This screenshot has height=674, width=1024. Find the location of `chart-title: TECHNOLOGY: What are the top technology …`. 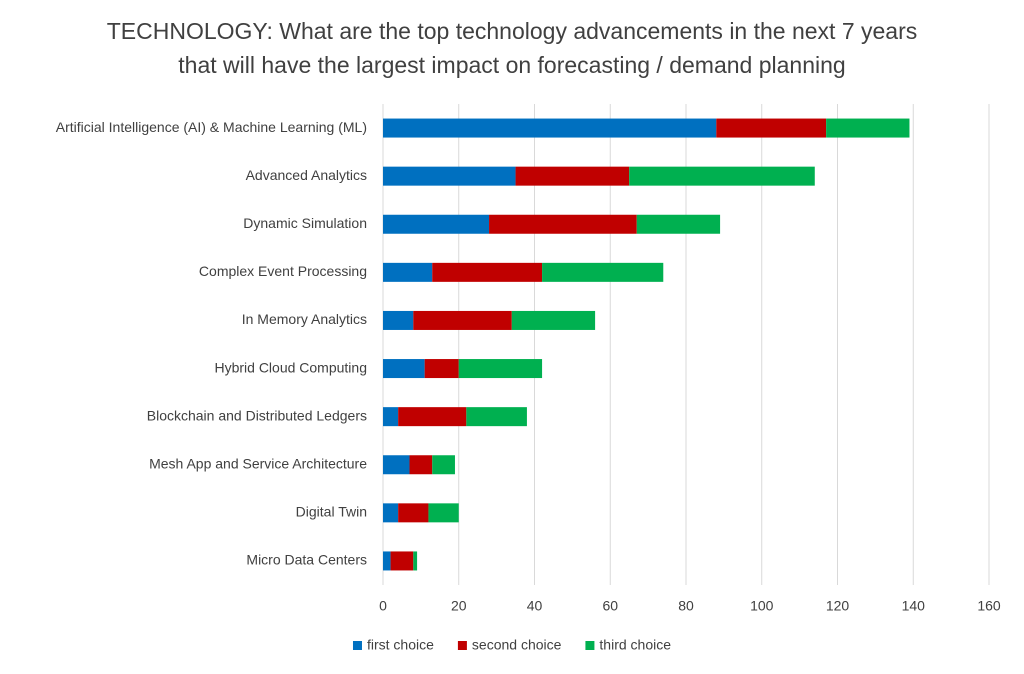

chart-title: TECHNOLOGY: What are the top technology … is located at coordinates (512, 48).